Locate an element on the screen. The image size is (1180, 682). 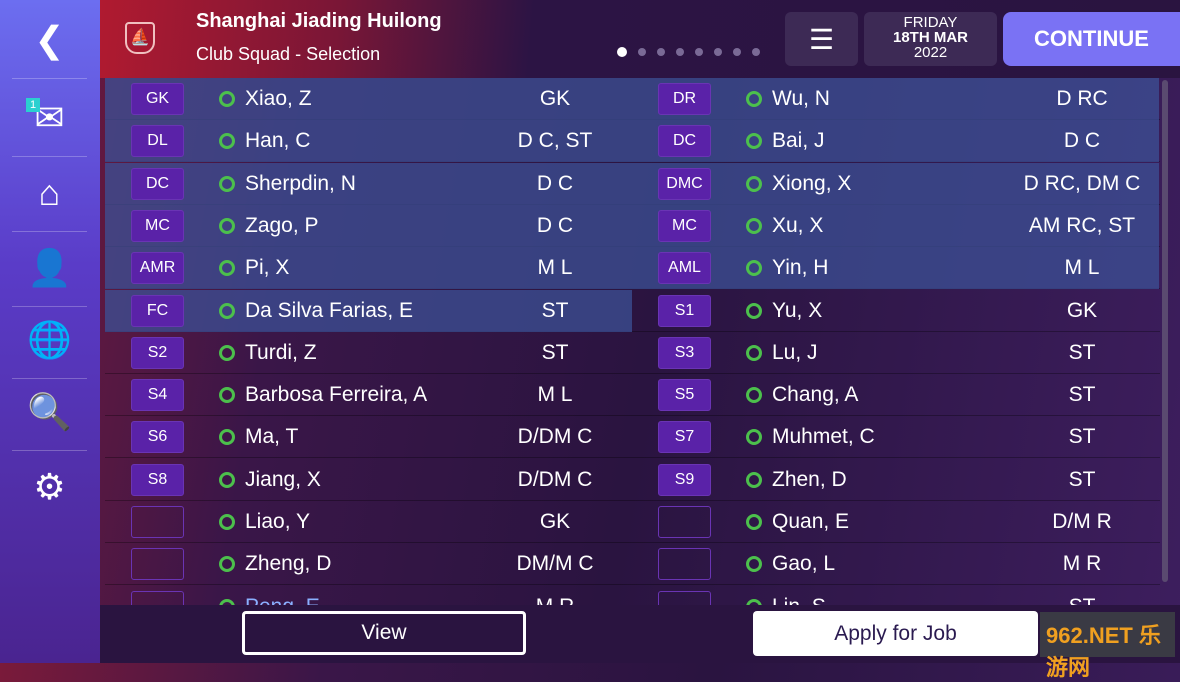
scrollbar is located at coordinates (1165, 331).